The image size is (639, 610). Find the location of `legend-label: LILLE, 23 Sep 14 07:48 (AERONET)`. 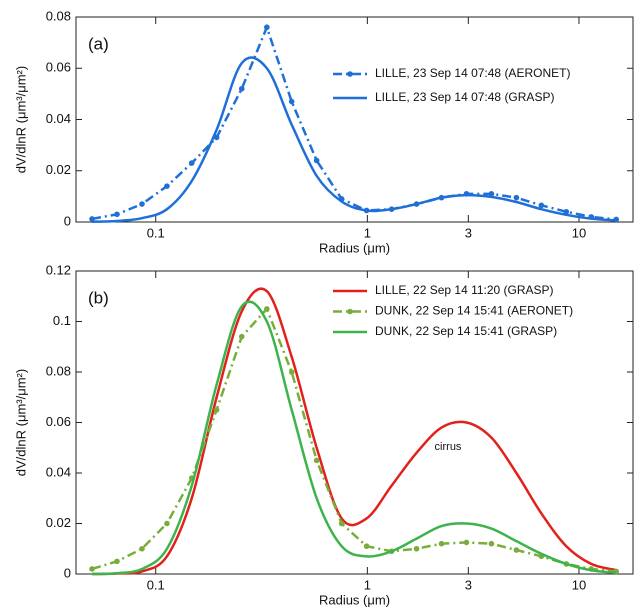

legend-label: LILLE, 23 Sep 14 07:48 (AERONET) is located at coordinates (472, 73).